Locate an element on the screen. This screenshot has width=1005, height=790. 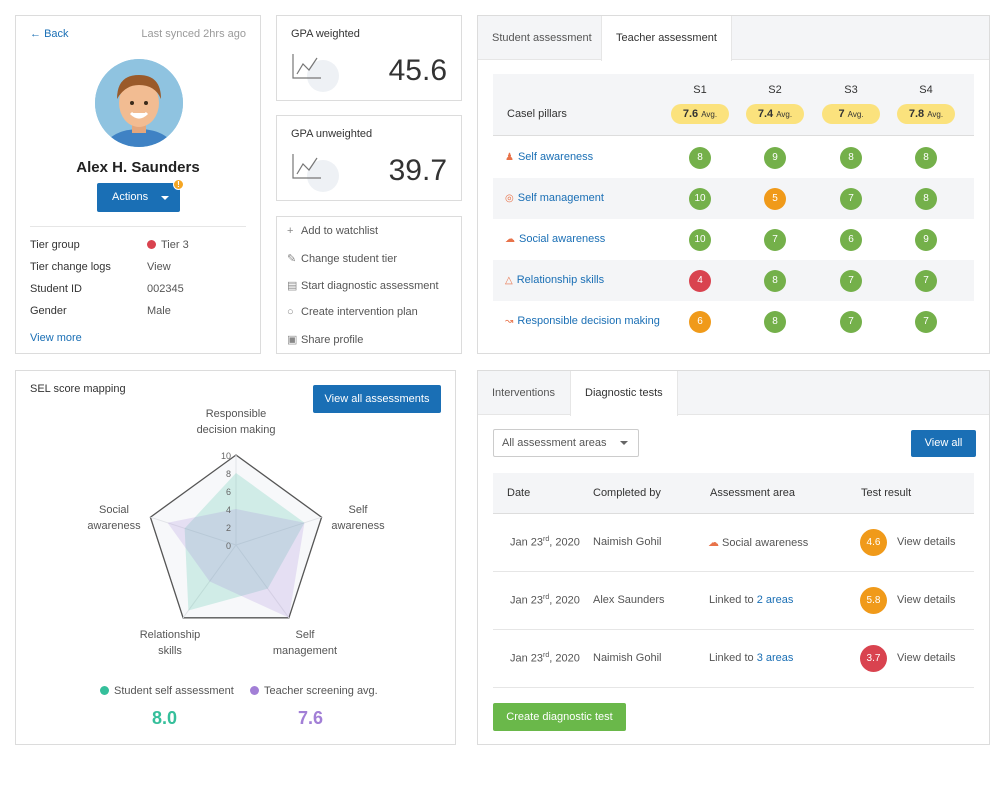
axis-label-line: Responsible is located at coordinates (236, 414).